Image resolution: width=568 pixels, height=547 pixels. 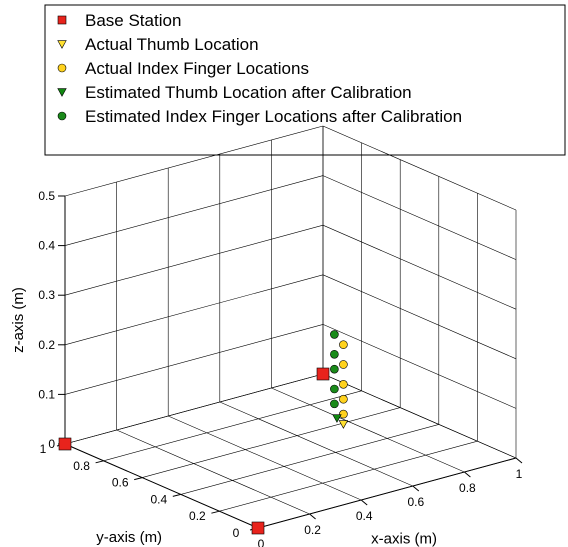 What do you see at coordinates (129, 537) in the screenshot?
I see `y-axis-label: y-axis (m)` at bounding box center [129, 537].